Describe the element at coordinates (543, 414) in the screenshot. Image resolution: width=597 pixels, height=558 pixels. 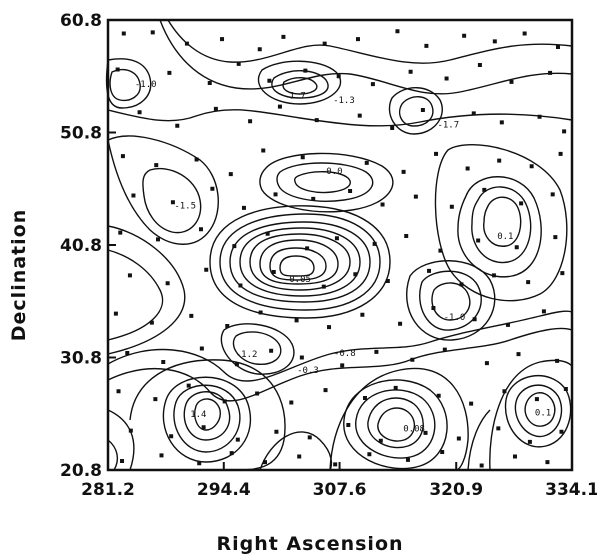
I see `contour-level-label: 0.1` at that location.